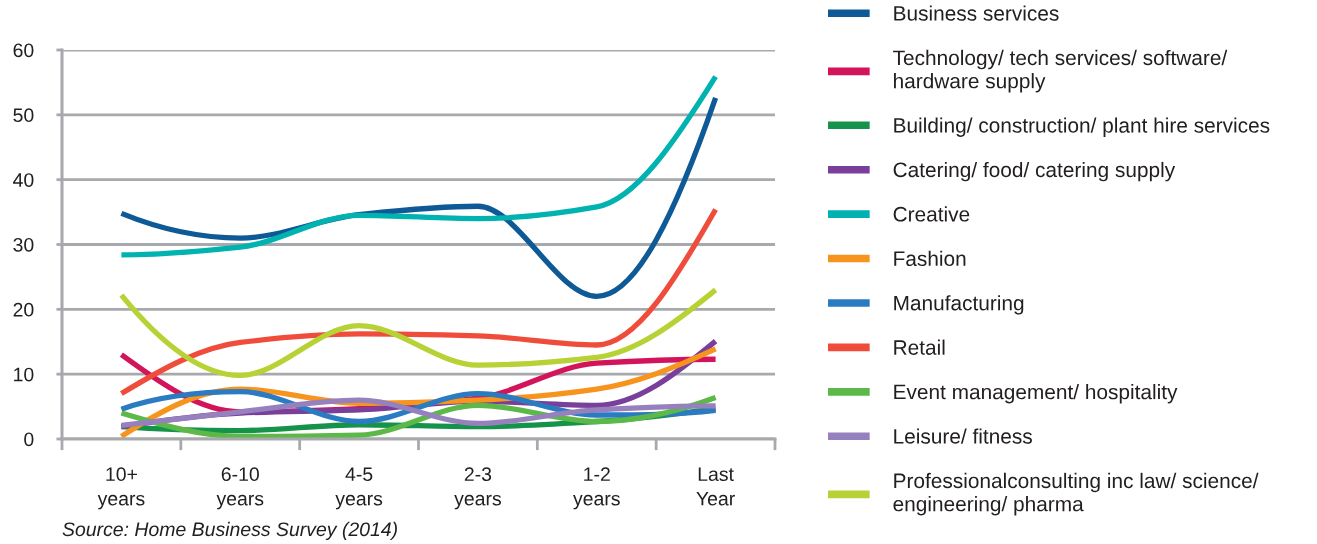 This screenshot has width=1317, height=544. Describe the element at coordinates (715, 486) in the screenshot. I see `x-tick-label: Last Year` at that location.